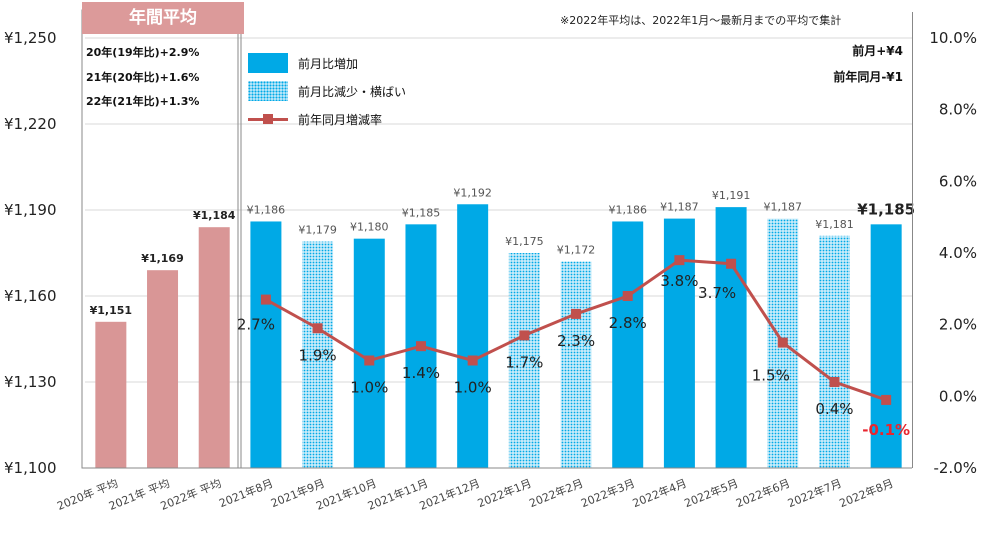  What do you see at coordinates (958, 325) in the screenshot?
I see `y2-tick-label: 2.0%` at bounding box center [958, 325].